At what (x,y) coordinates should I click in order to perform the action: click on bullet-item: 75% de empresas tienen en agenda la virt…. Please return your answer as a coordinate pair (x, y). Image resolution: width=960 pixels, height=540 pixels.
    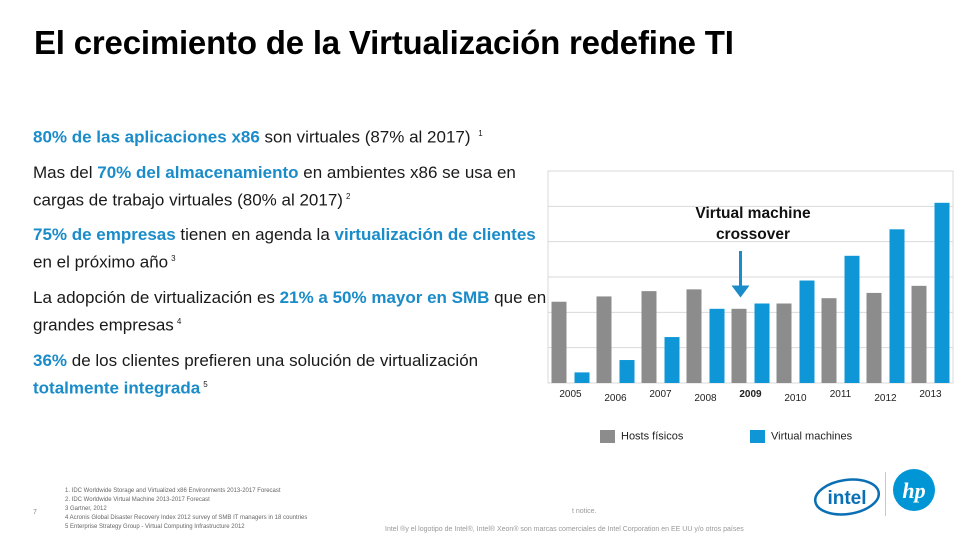
    Looking at the image, I should click on (290, 249).